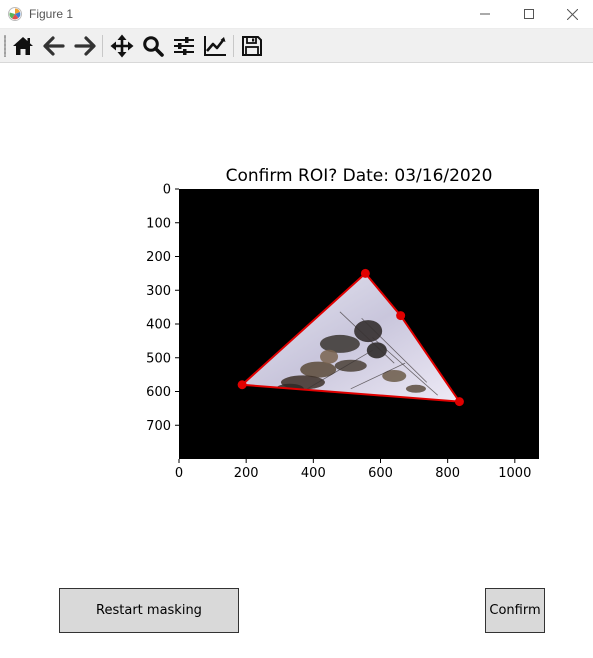 The image size is (593, 658). I want to click on minimize-button, so click(485, 14).